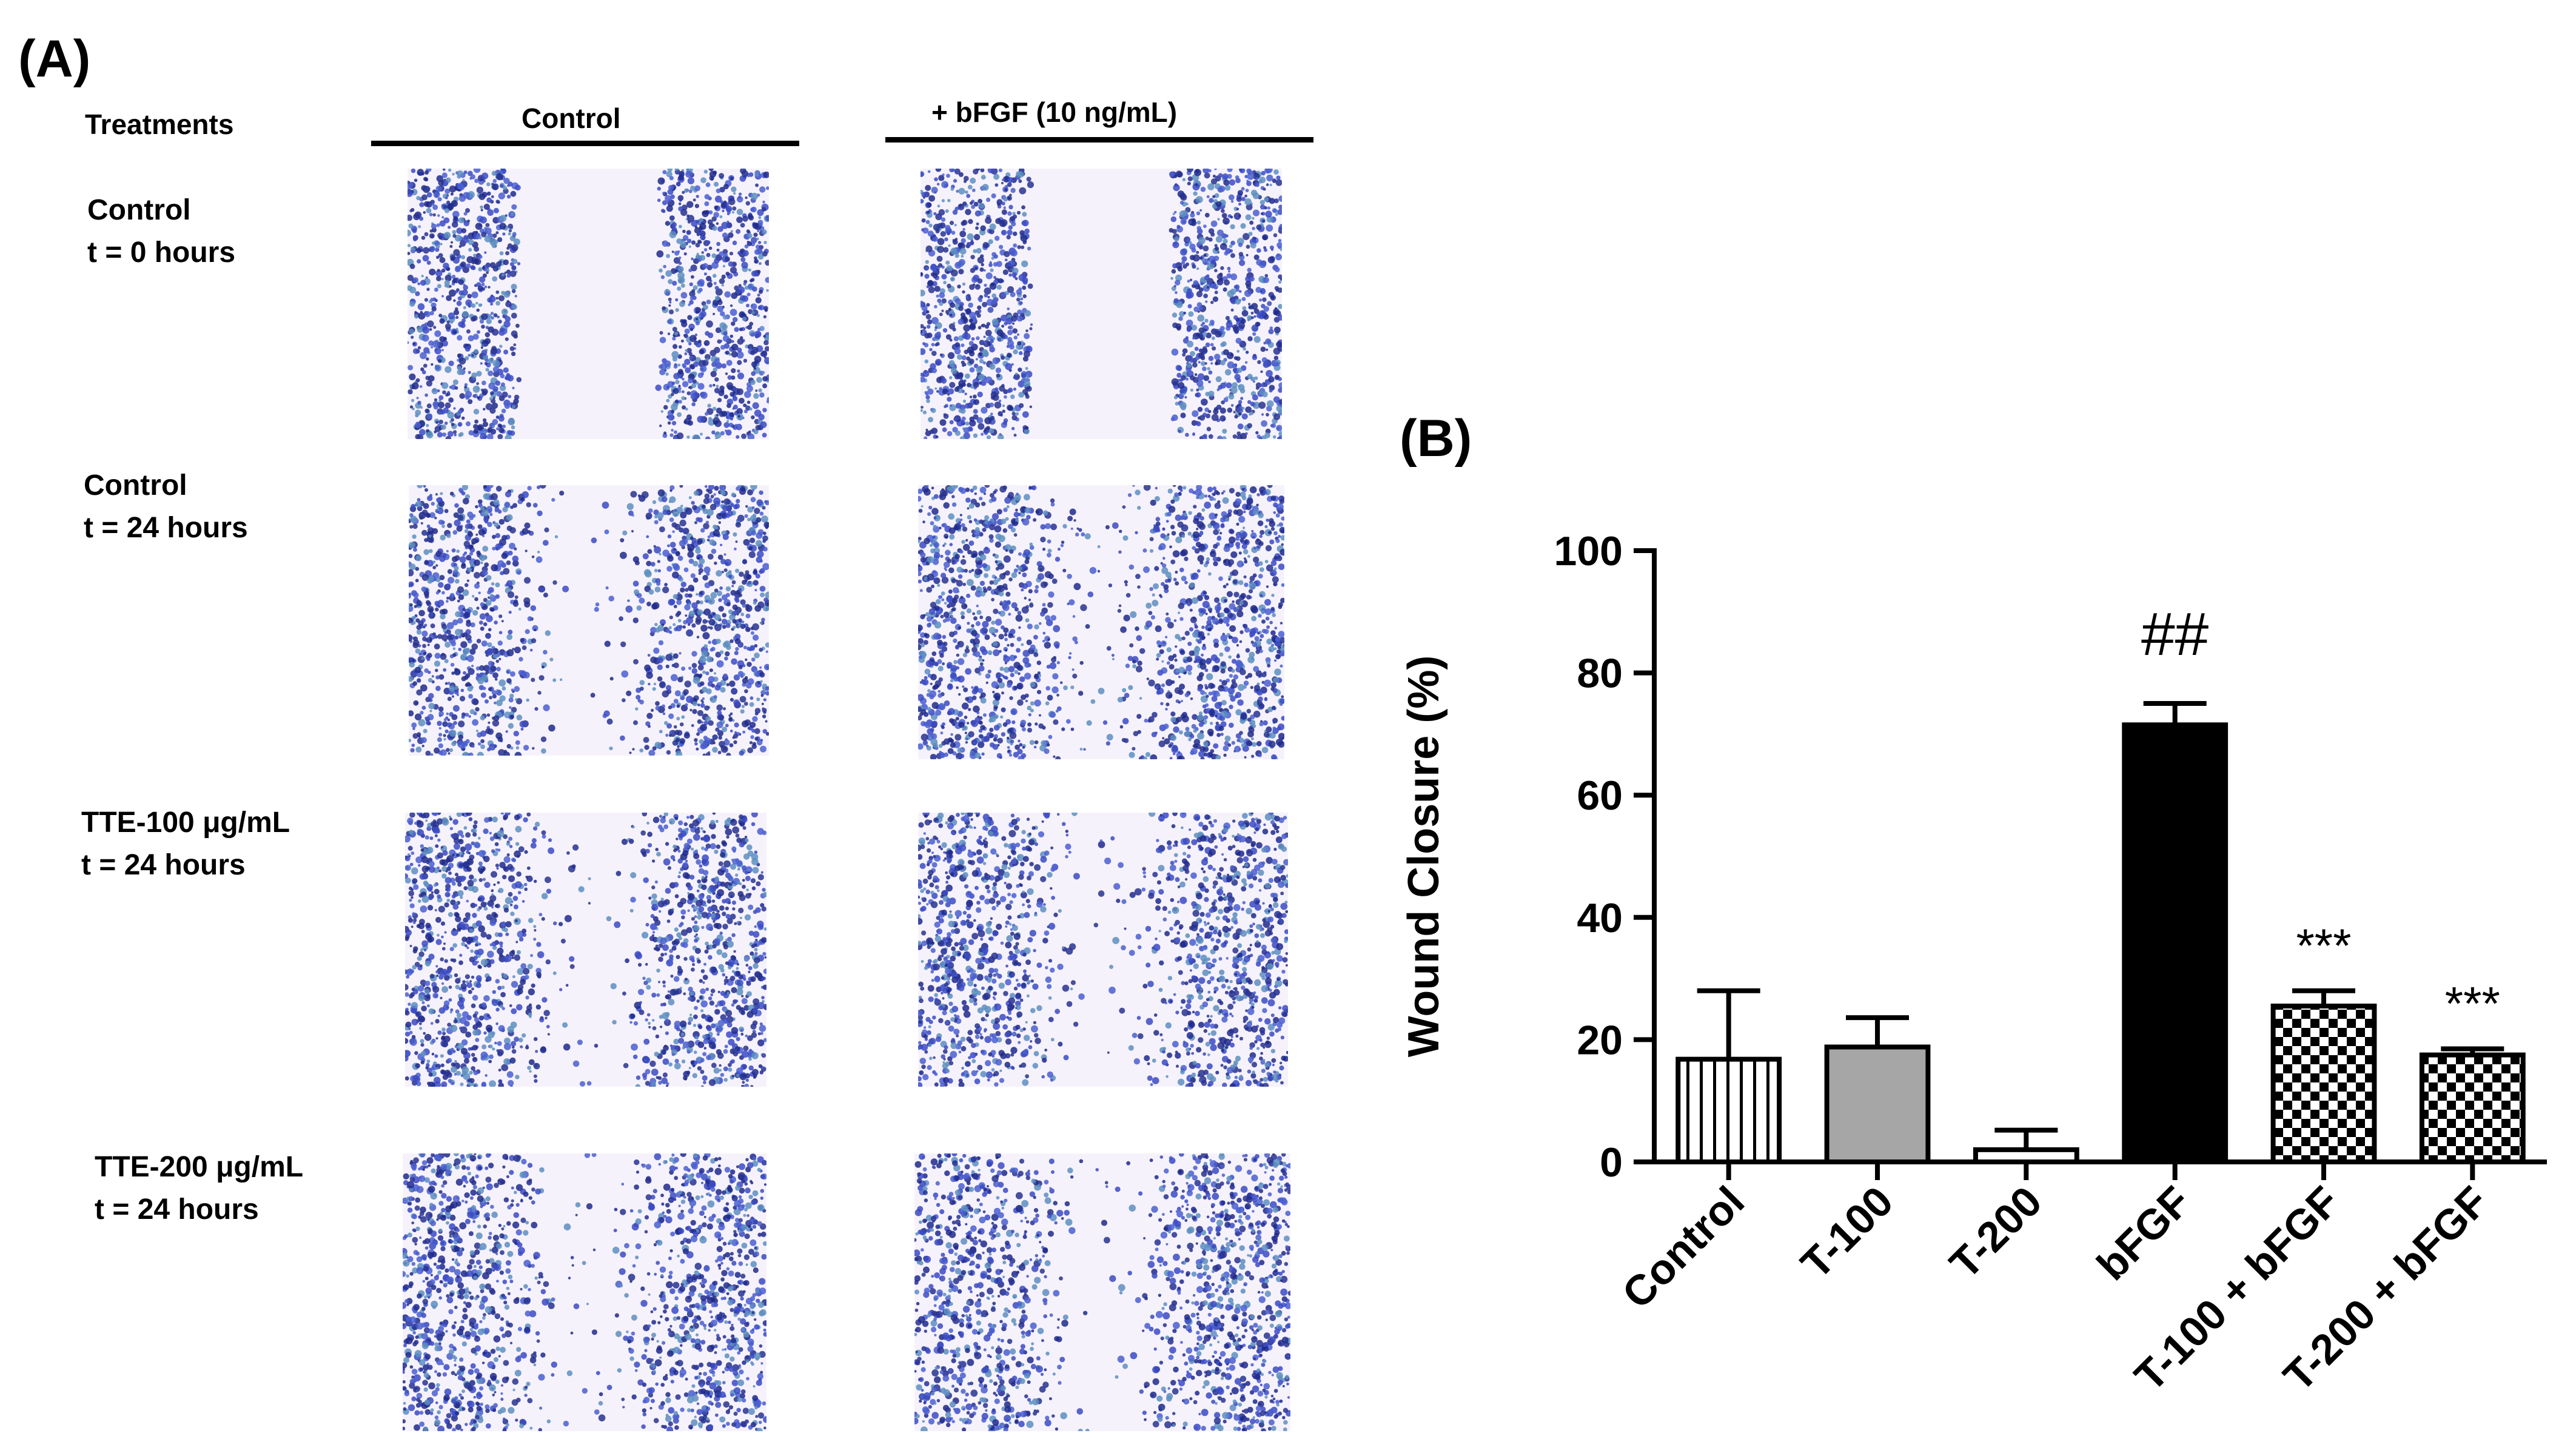 The height and width of the screenshot is (1453, 2576). I want to click on bar-t-100-bfgf, so click(2323, 1083).